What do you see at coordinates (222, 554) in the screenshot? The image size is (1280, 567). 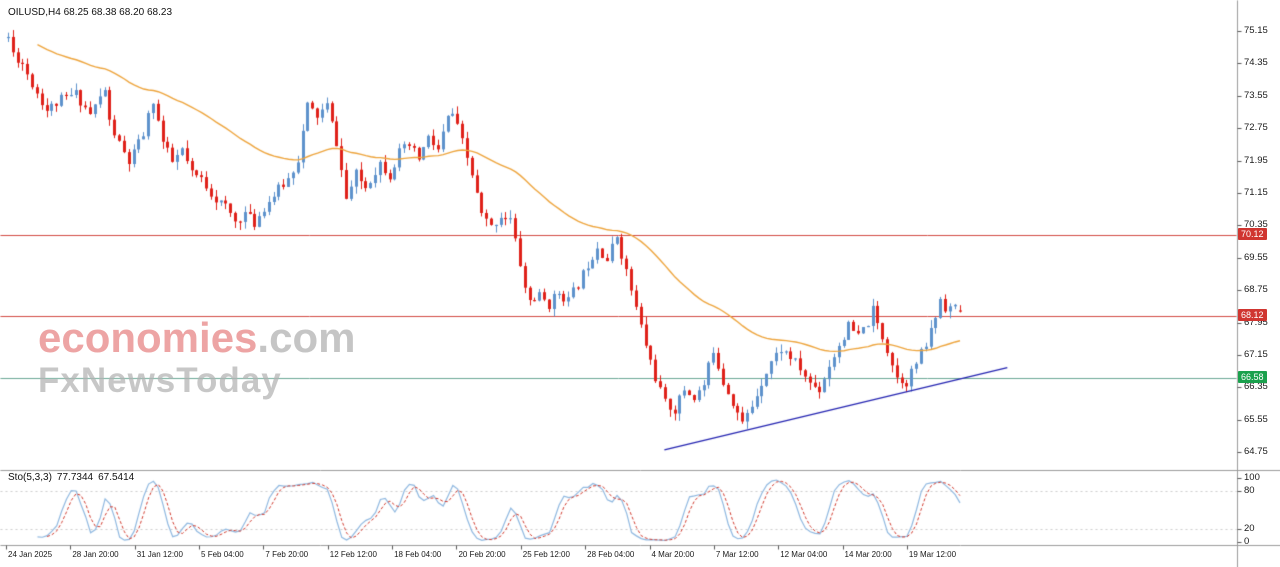 I see `time-axis-label: 5 Feb 04:00` at bounding box center [222, 554].